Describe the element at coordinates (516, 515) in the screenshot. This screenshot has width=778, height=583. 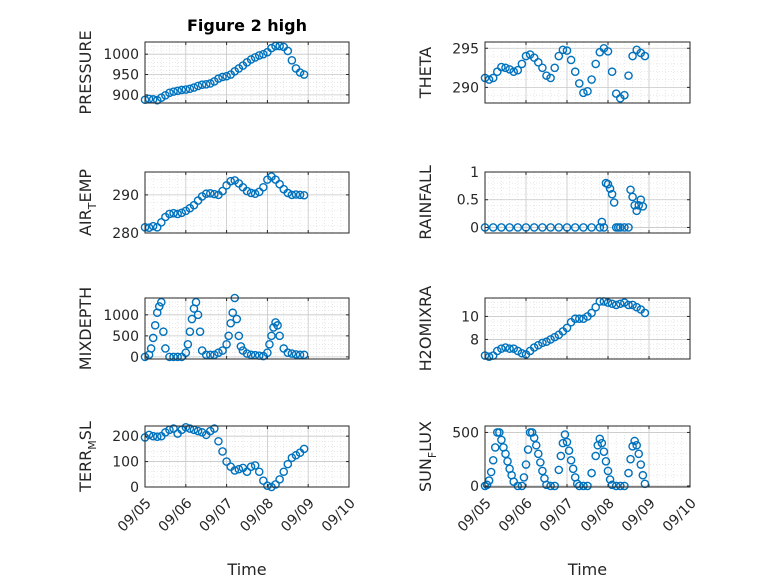
I see `x-tick-label: 09/06` at that location.